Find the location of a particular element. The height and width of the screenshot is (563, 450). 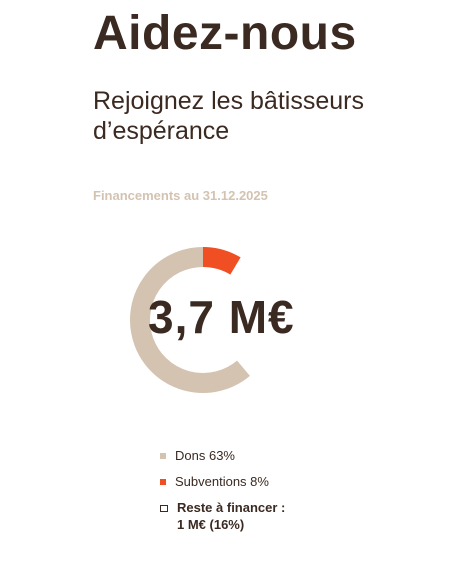

legend-item-reste: Reste à financer : 1 M€ (16%) is located at coordinates (222, 517).